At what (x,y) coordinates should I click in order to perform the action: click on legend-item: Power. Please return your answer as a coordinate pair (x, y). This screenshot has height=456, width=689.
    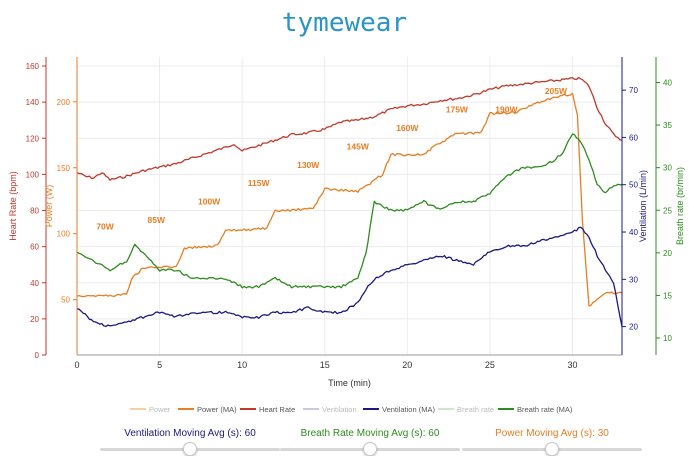
    Looking at the image, I should click on (150, 409).